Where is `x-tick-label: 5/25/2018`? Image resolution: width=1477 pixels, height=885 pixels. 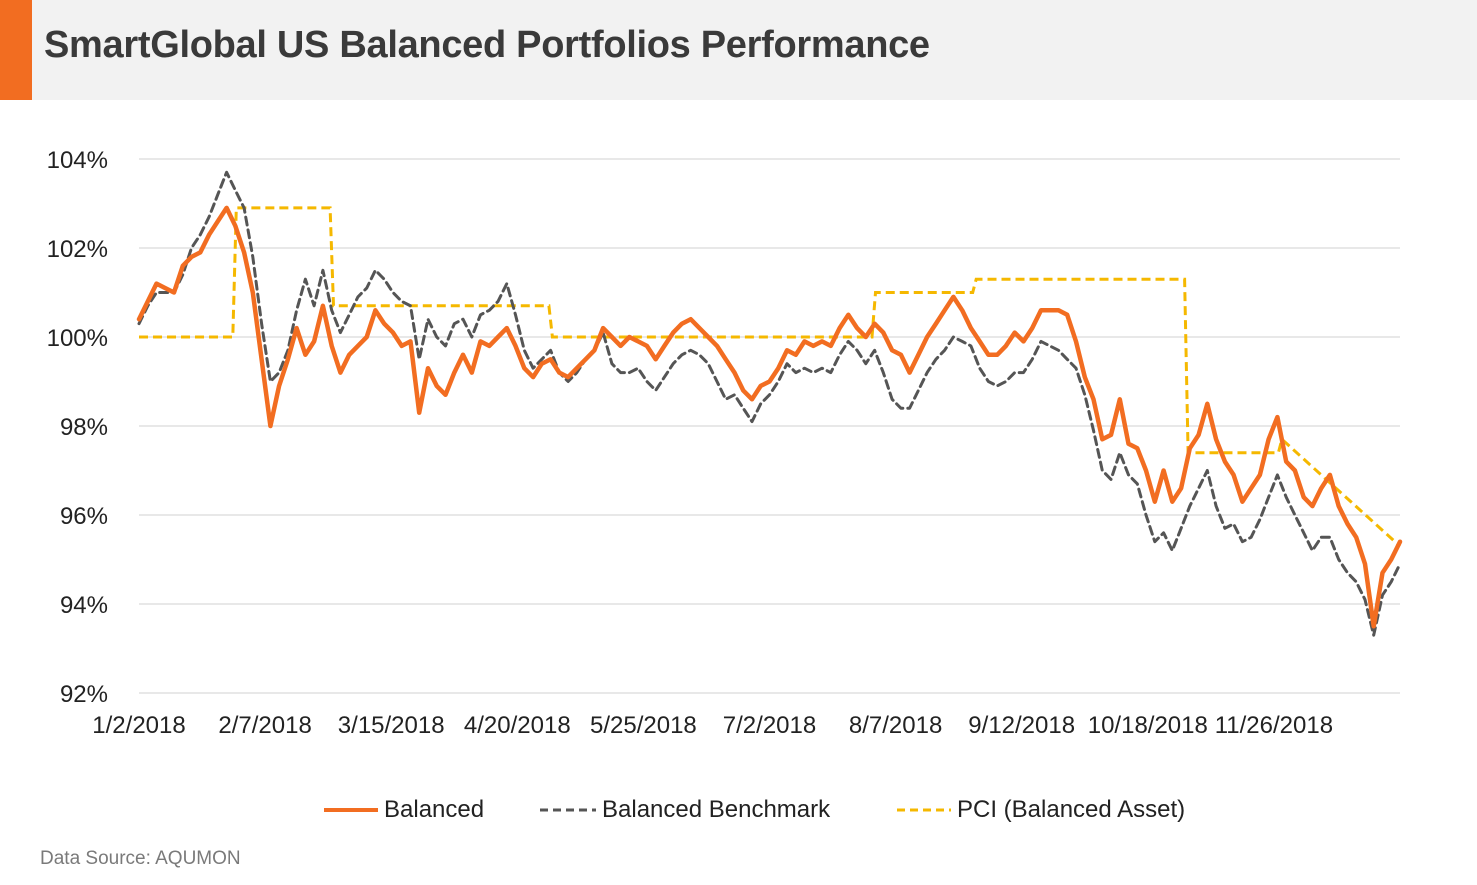
x-tick-label: 5/25/2018 is located at coordinates (643, 725).